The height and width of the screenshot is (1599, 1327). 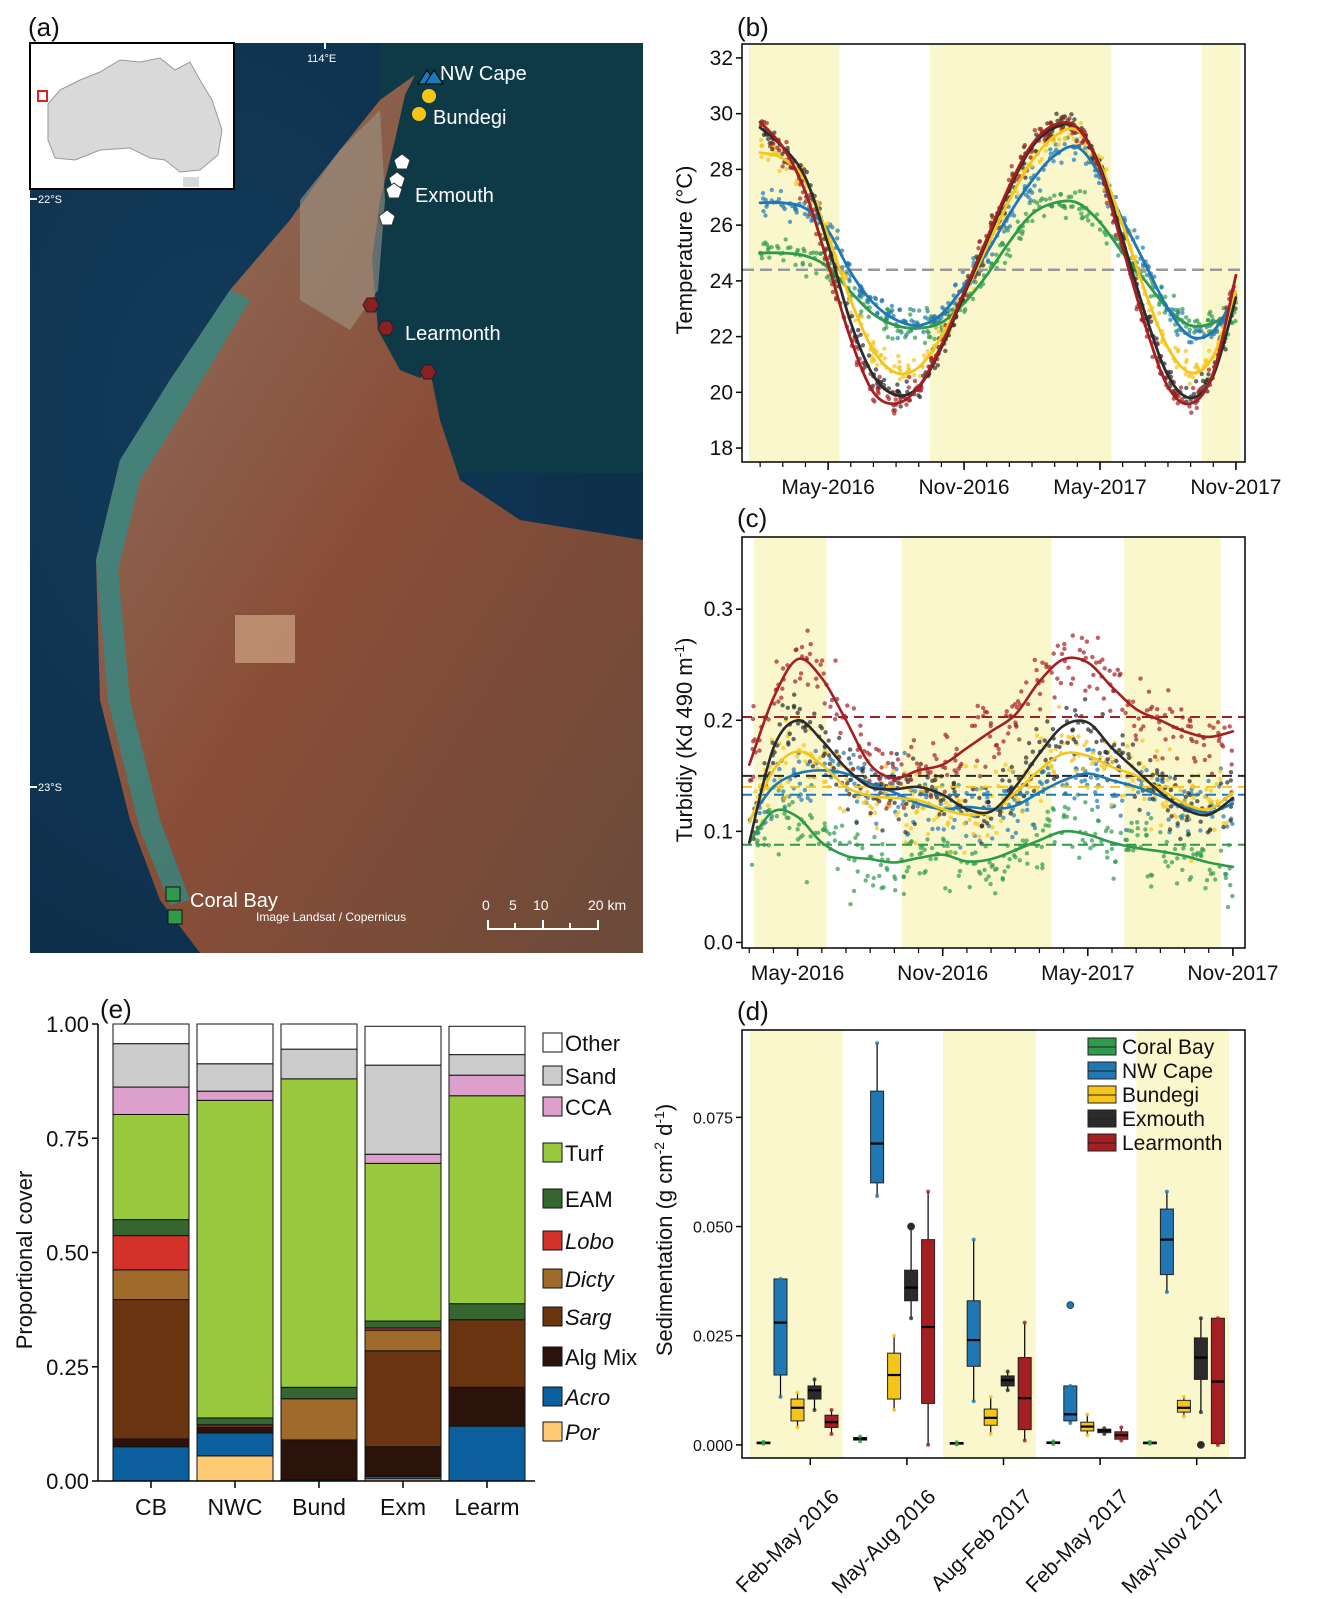 I want to click on site-label-nwcape: NW Cape, so click(x=483, y=74).